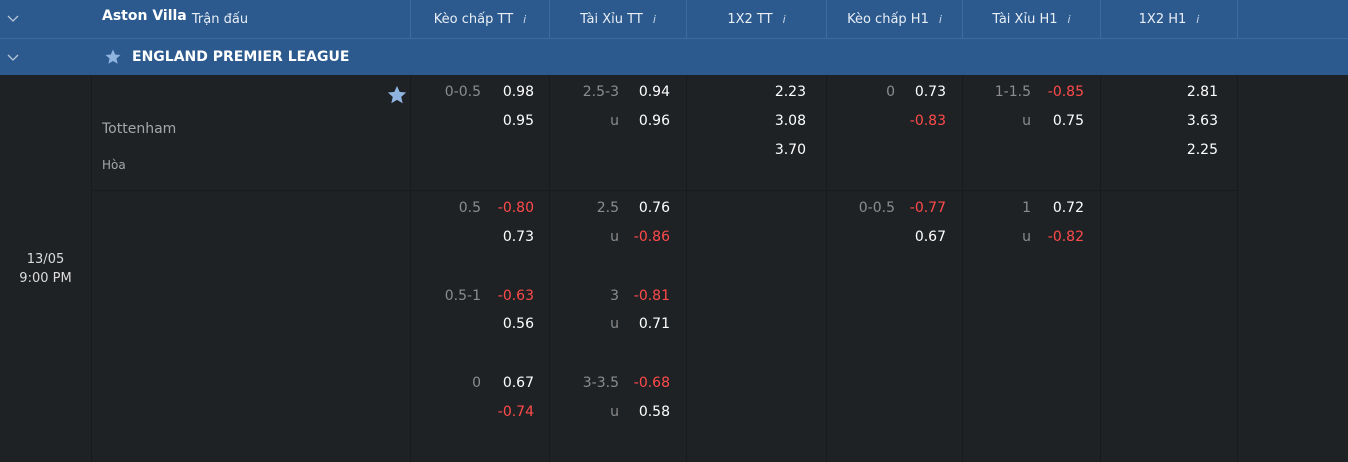 The height and width of the screenshot is (462, 1348). I want to click on ou-ft-line: 3, so click(614, 296).